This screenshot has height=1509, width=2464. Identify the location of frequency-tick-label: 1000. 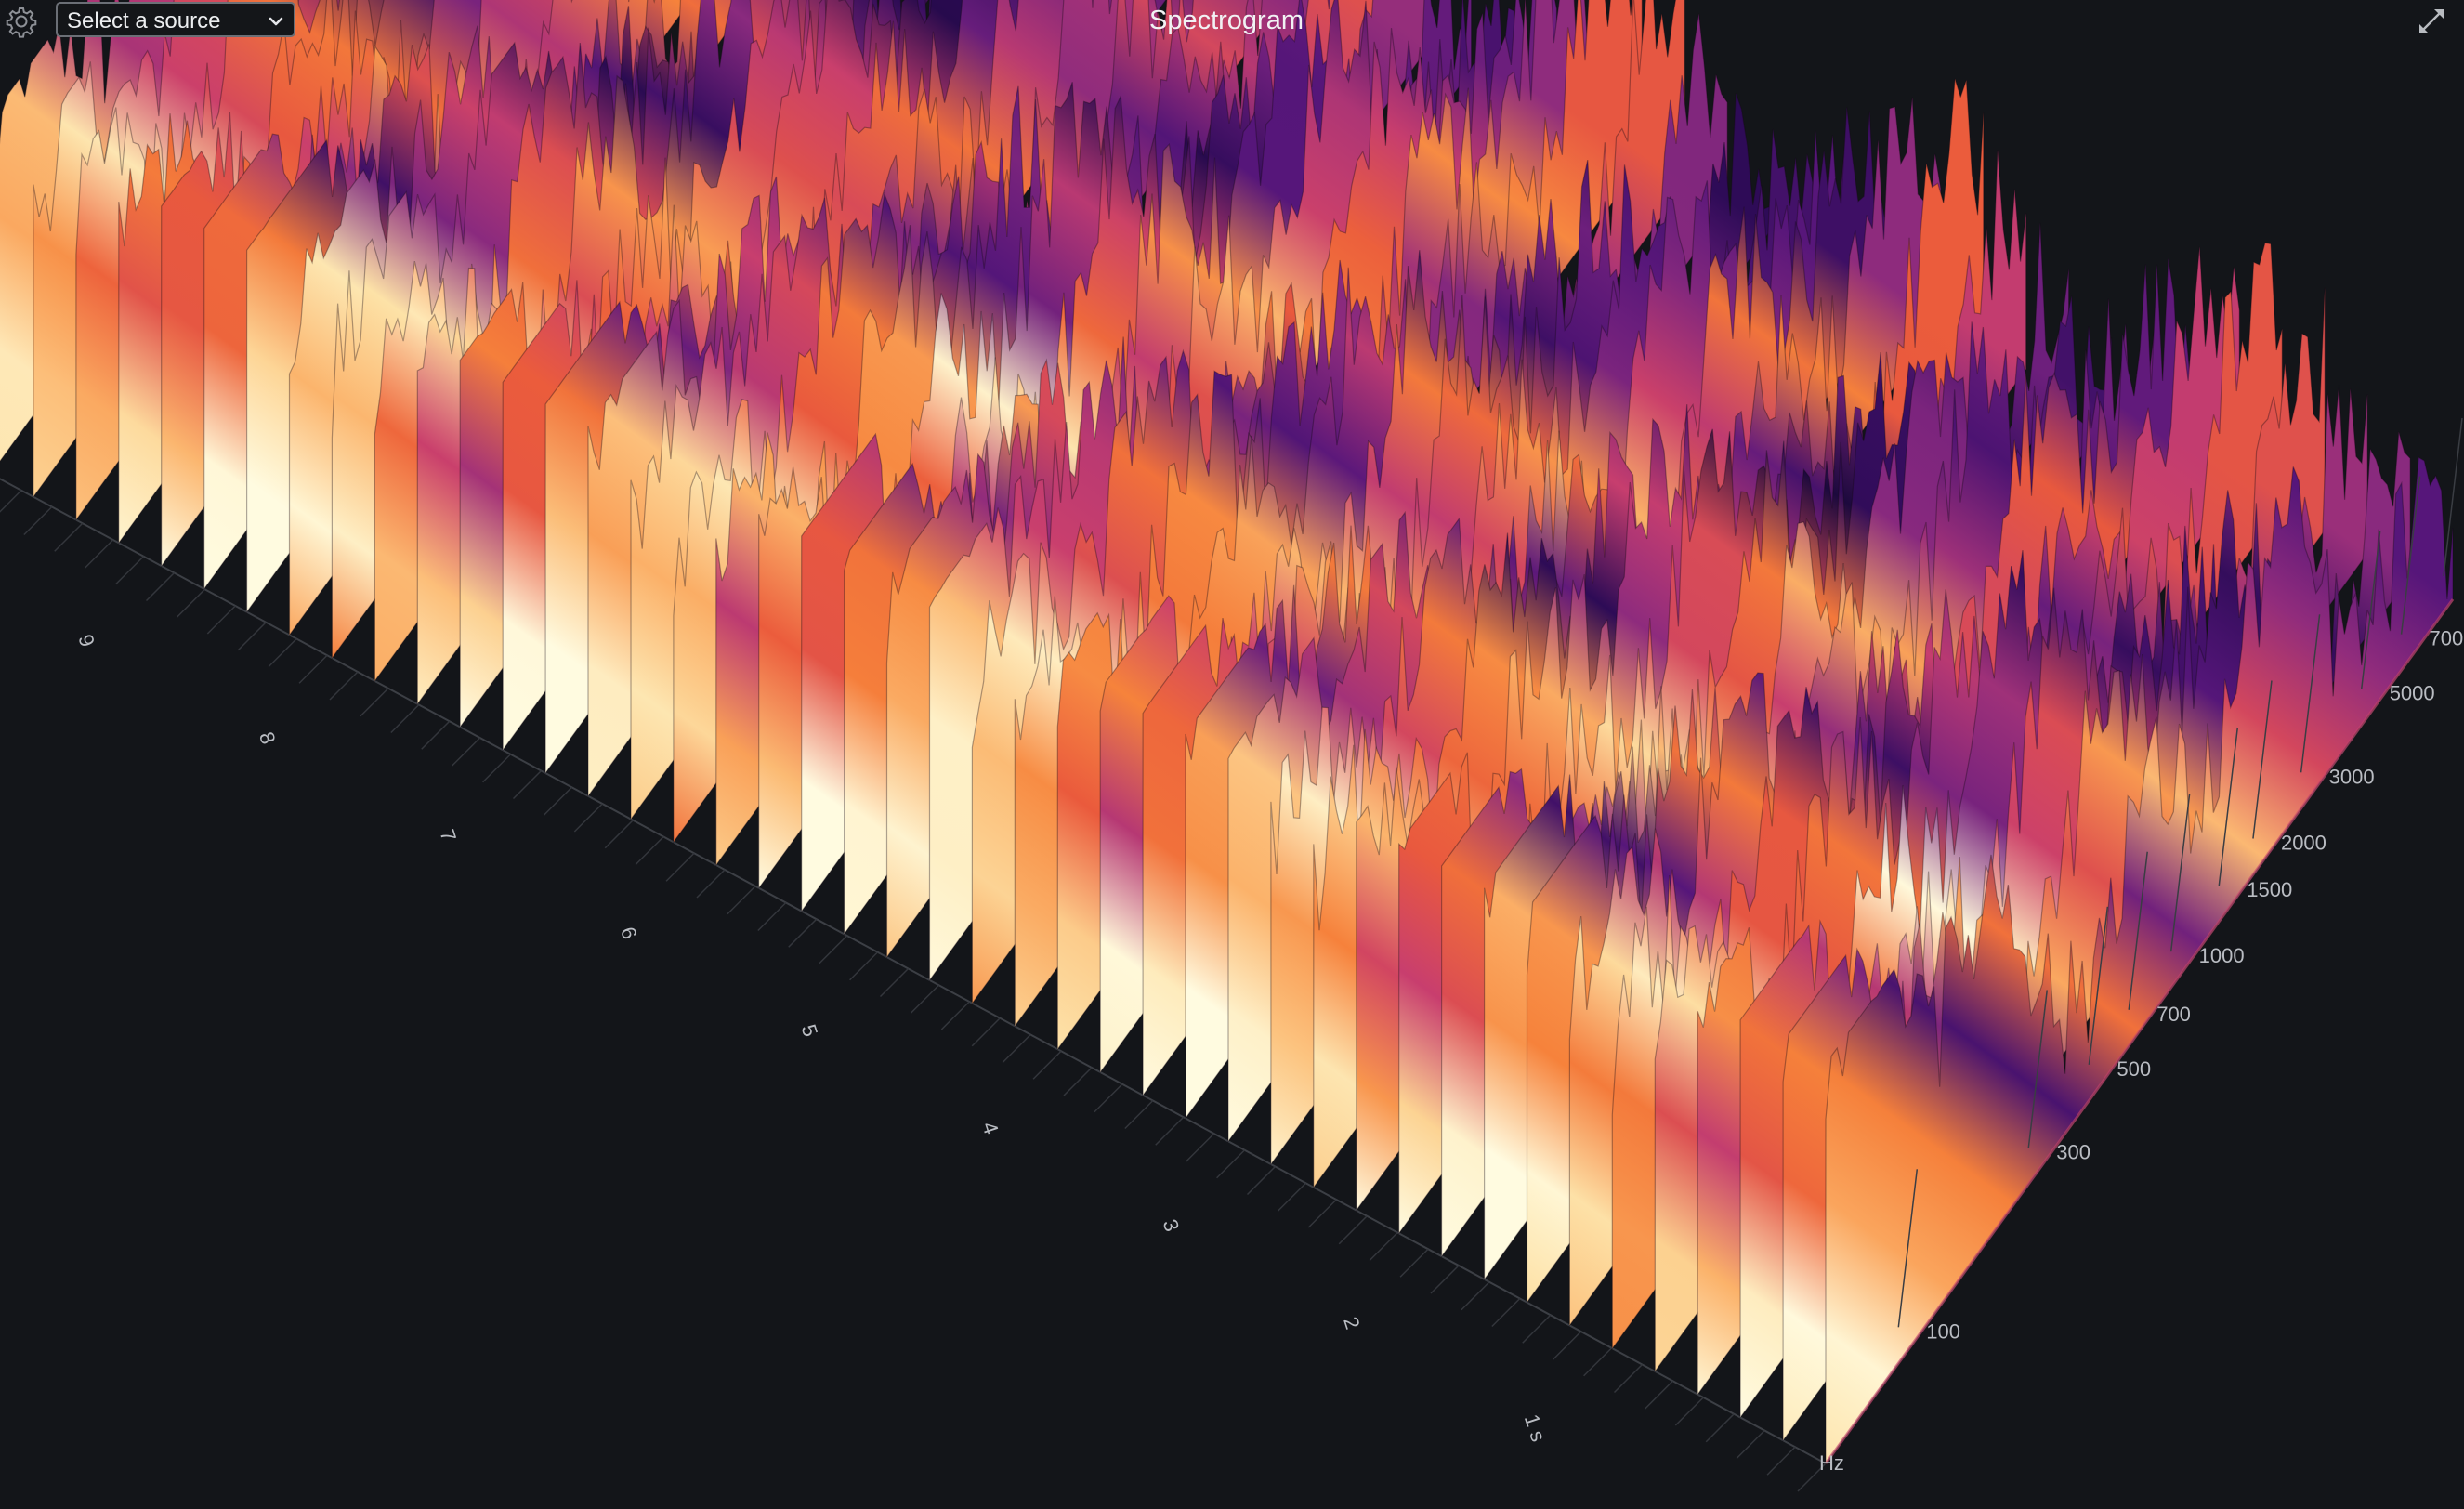
(2222, 956).